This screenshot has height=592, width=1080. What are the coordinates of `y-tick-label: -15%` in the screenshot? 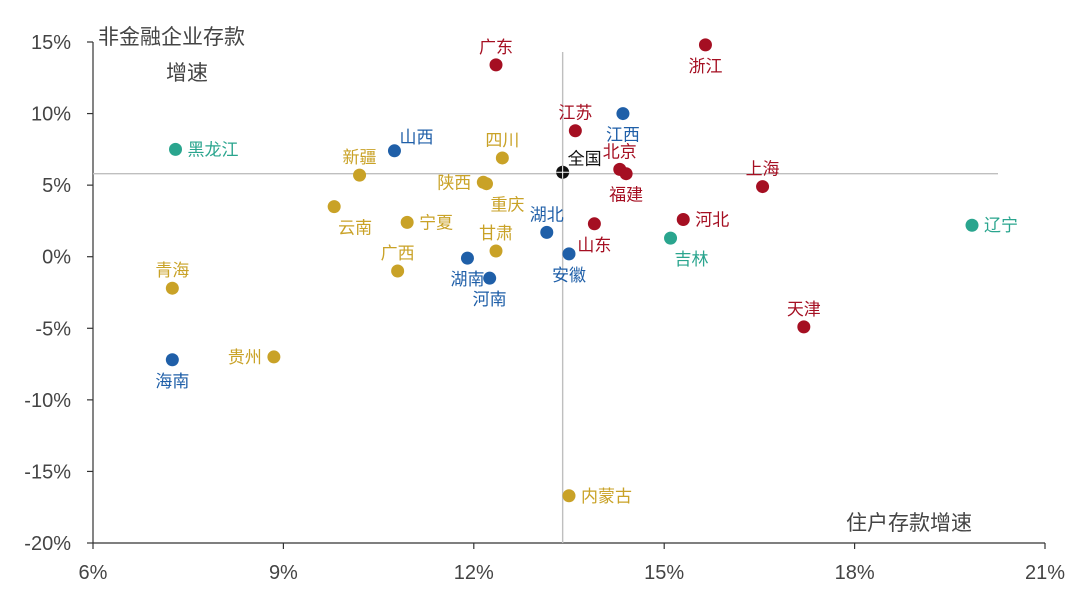 It's located at (47, 472).